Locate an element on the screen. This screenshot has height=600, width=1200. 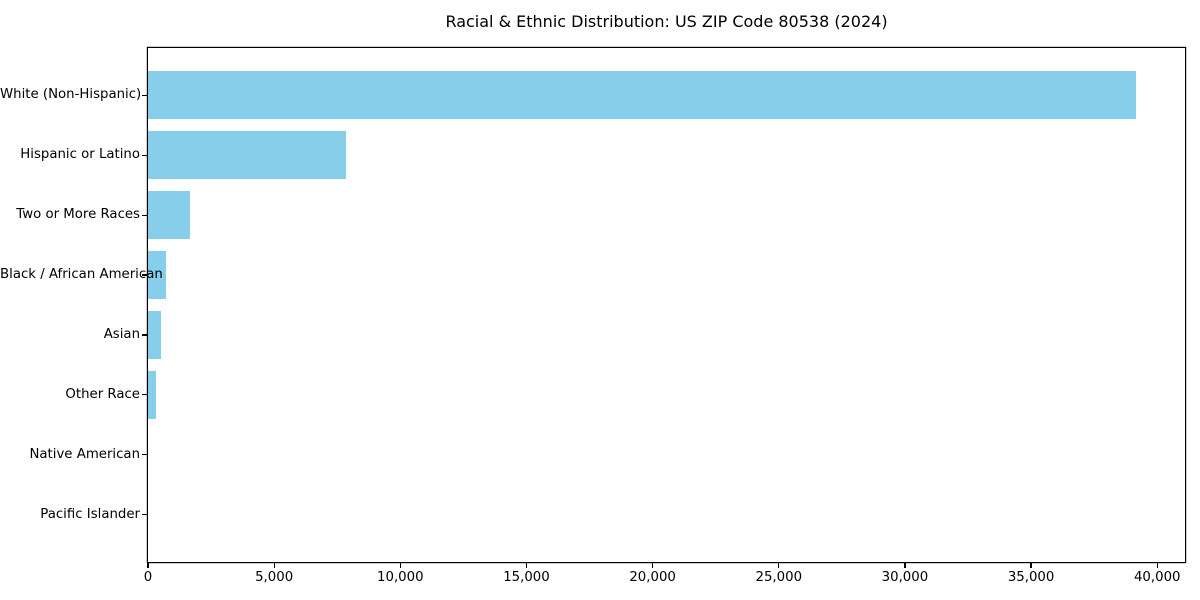
y-axis-label-two-or-more-races: Two or More Races is located at coordinates (78, 215).